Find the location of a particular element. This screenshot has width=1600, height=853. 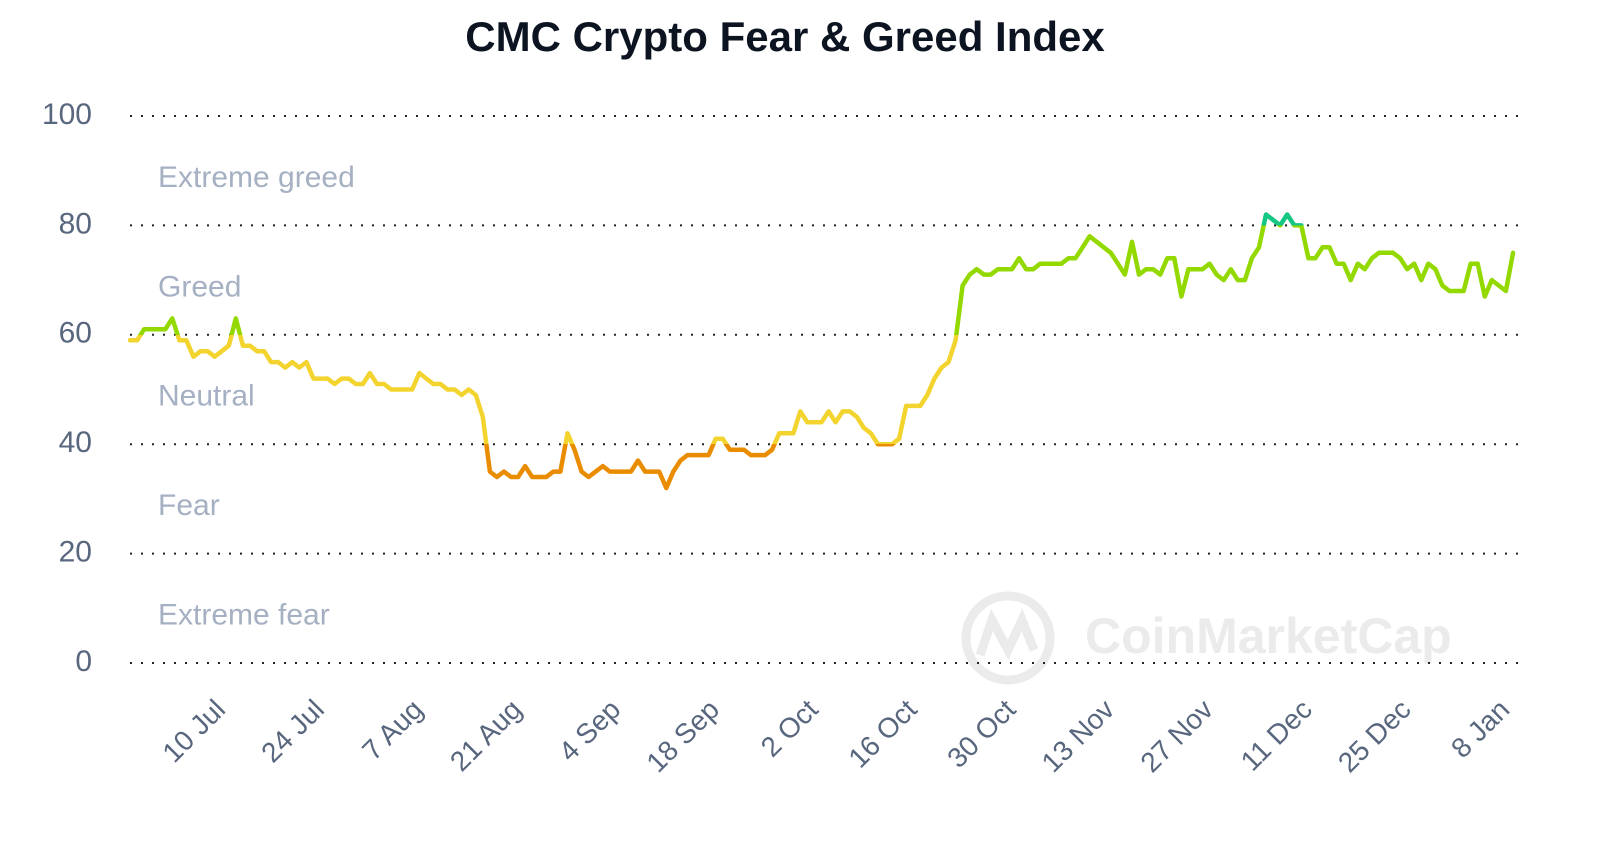

x-tick-label: 13 Nov is located at coordinates (1078, 736).